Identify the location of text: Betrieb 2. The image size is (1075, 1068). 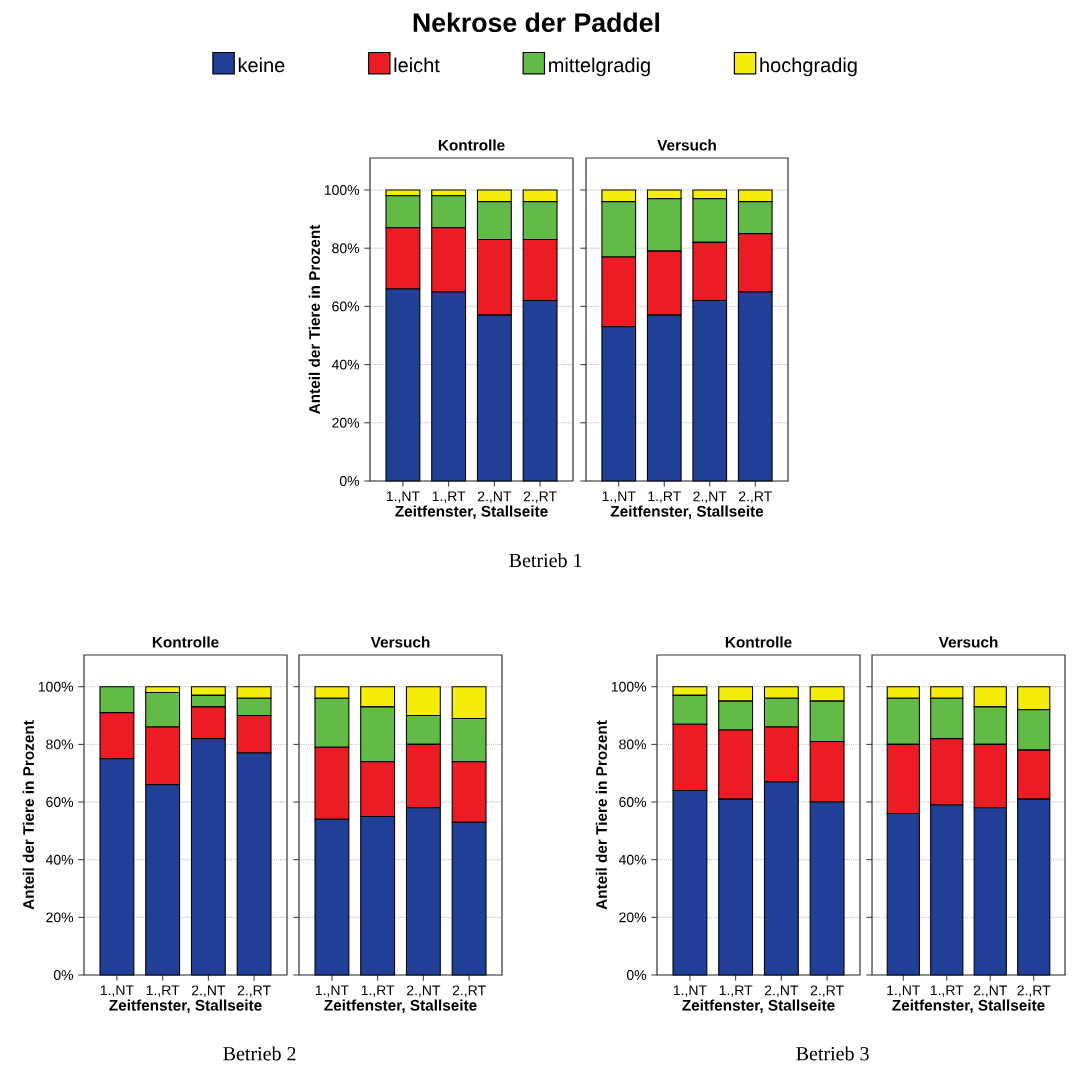
(259, 1053).